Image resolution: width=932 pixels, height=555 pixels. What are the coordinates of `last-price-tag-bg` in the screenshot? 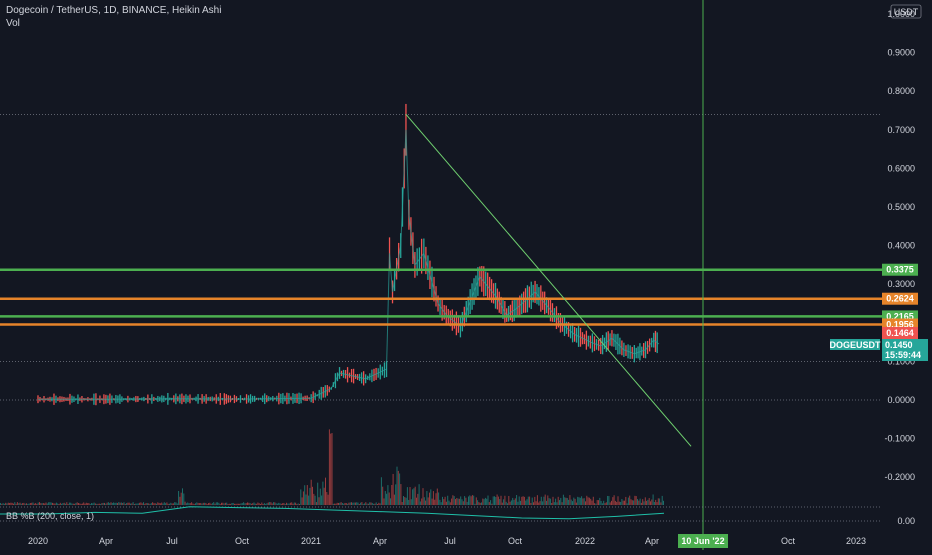 It's located at (905, 350).